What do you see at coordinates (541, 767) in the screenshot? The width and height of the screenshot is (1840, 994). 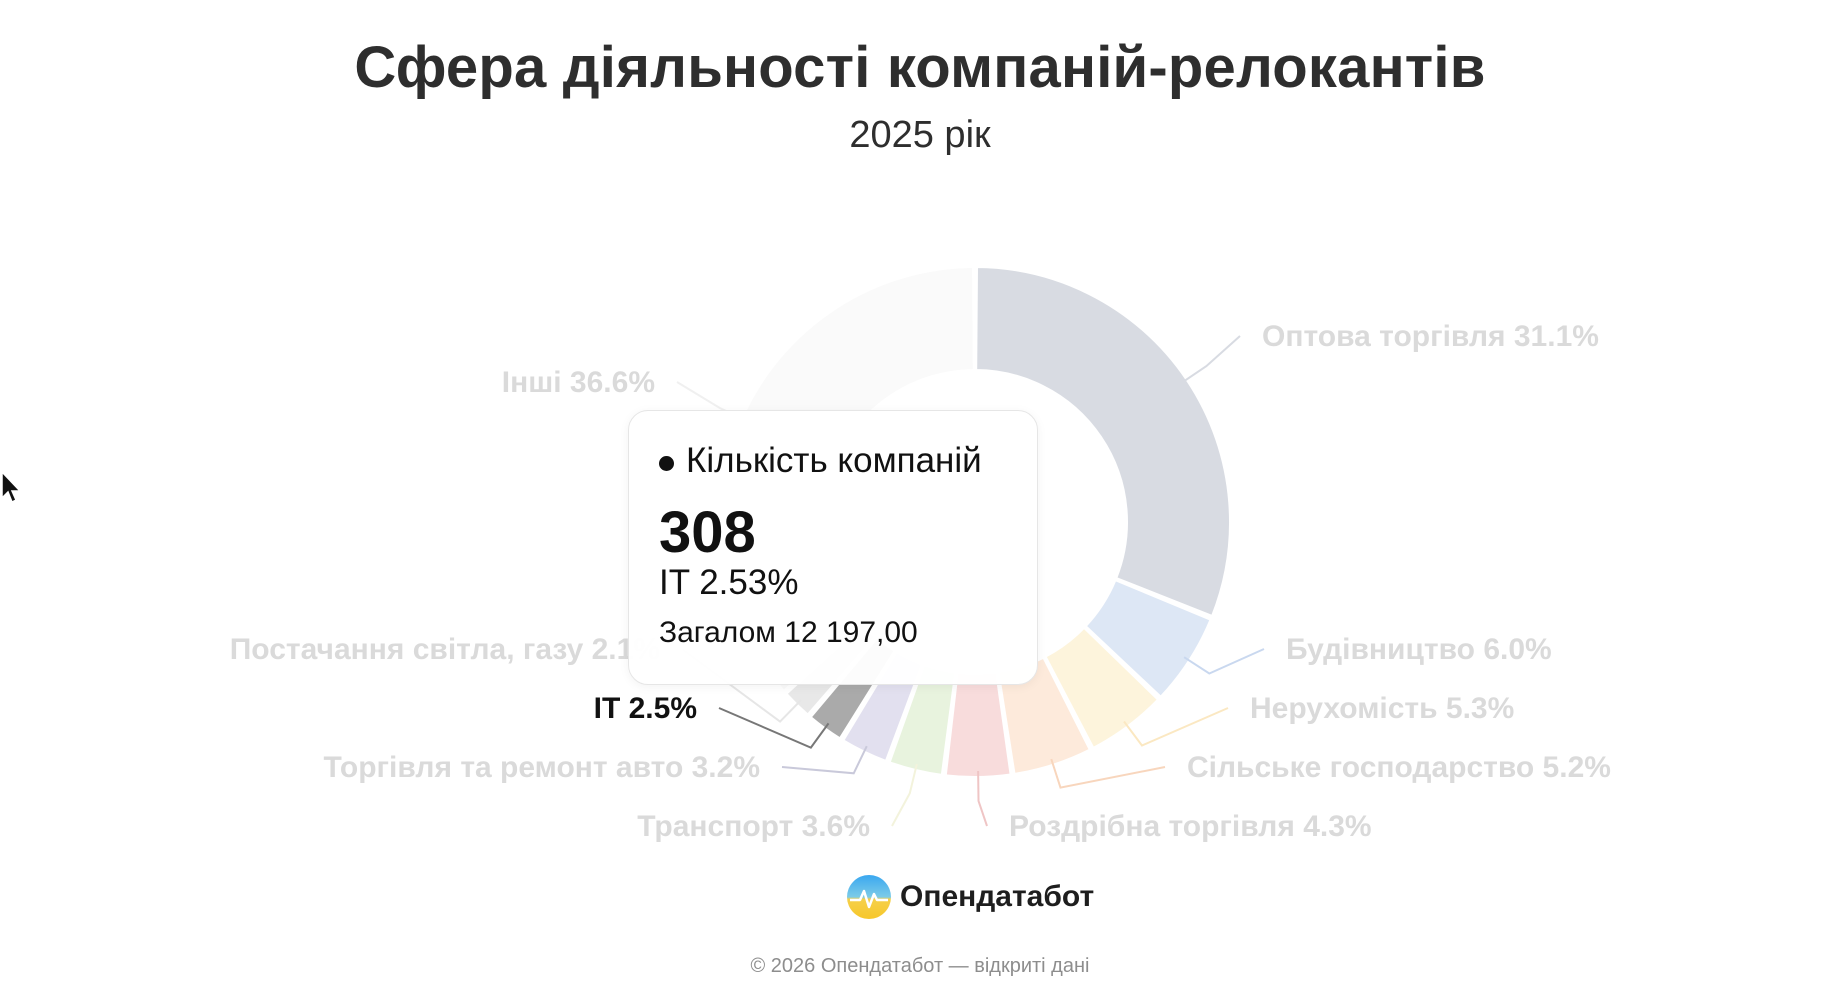 I see `data-label-6: Торгівля та ремонт авто 3.2%` at bounding box center [541, 767].